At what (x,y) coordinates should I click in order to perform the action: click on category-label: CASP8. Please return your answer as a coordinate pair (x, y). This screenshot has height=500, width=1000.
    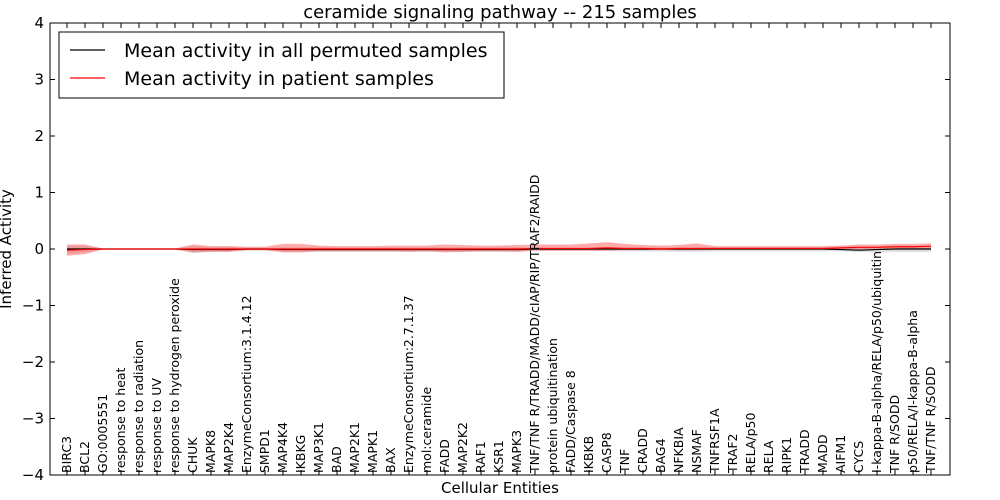
    Looking at the image, I should click on (606, 452).